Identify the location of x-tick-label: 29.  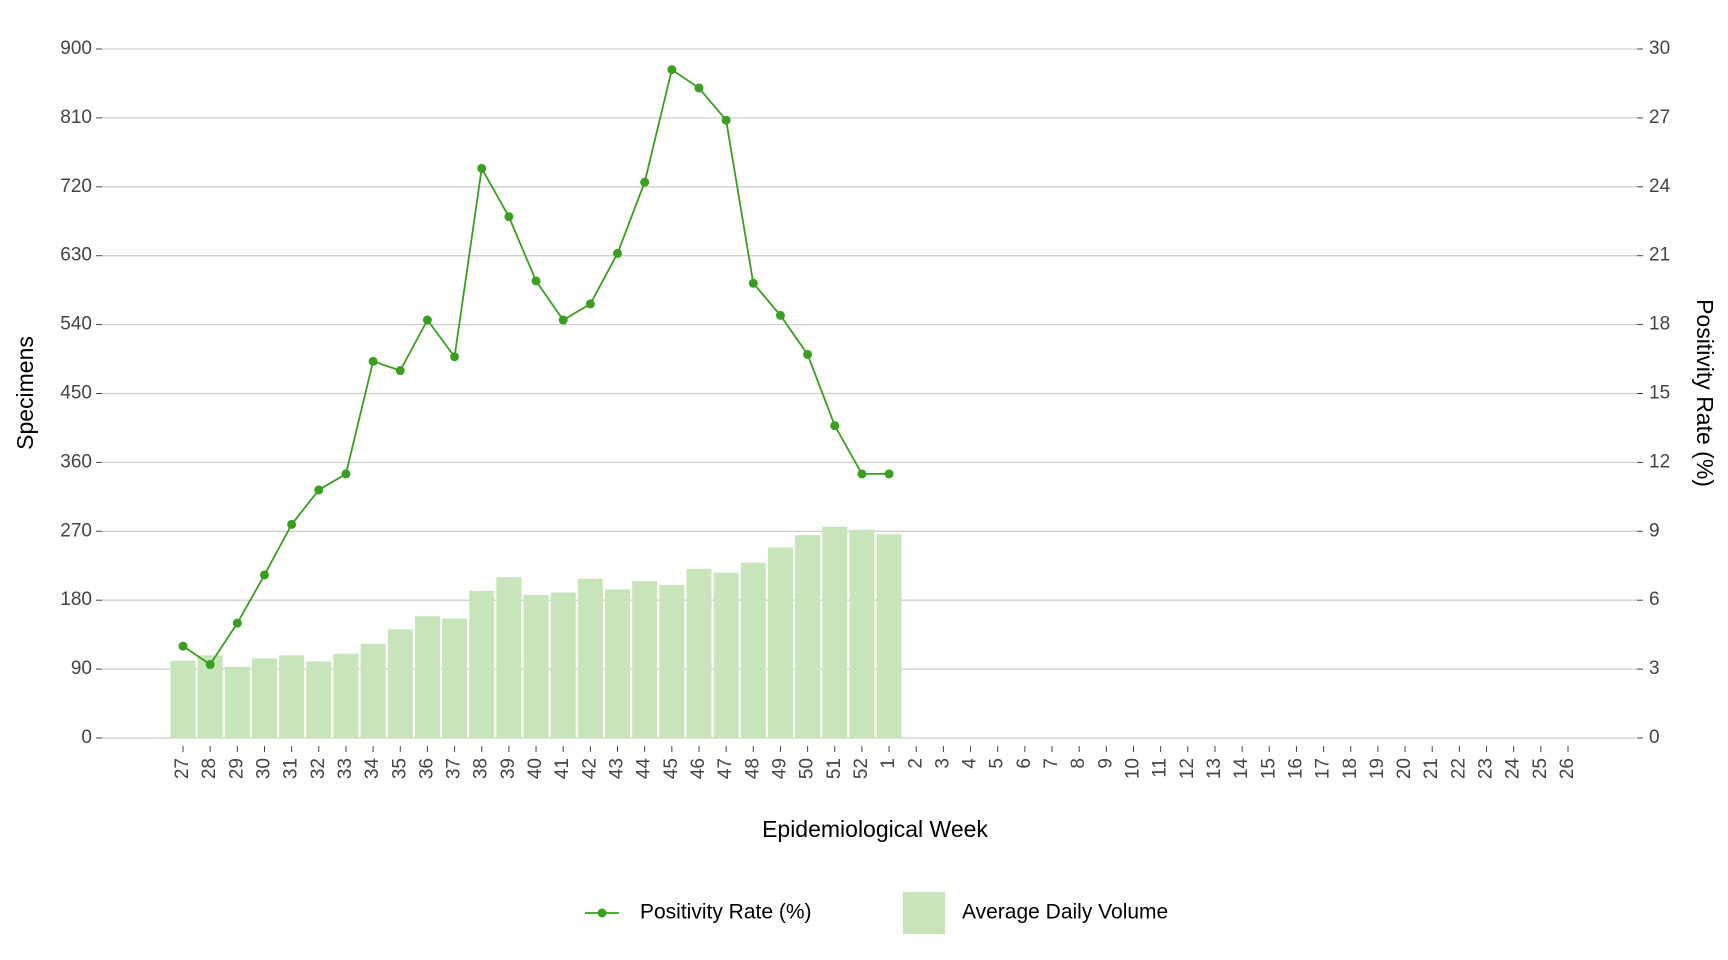
(236, 768).